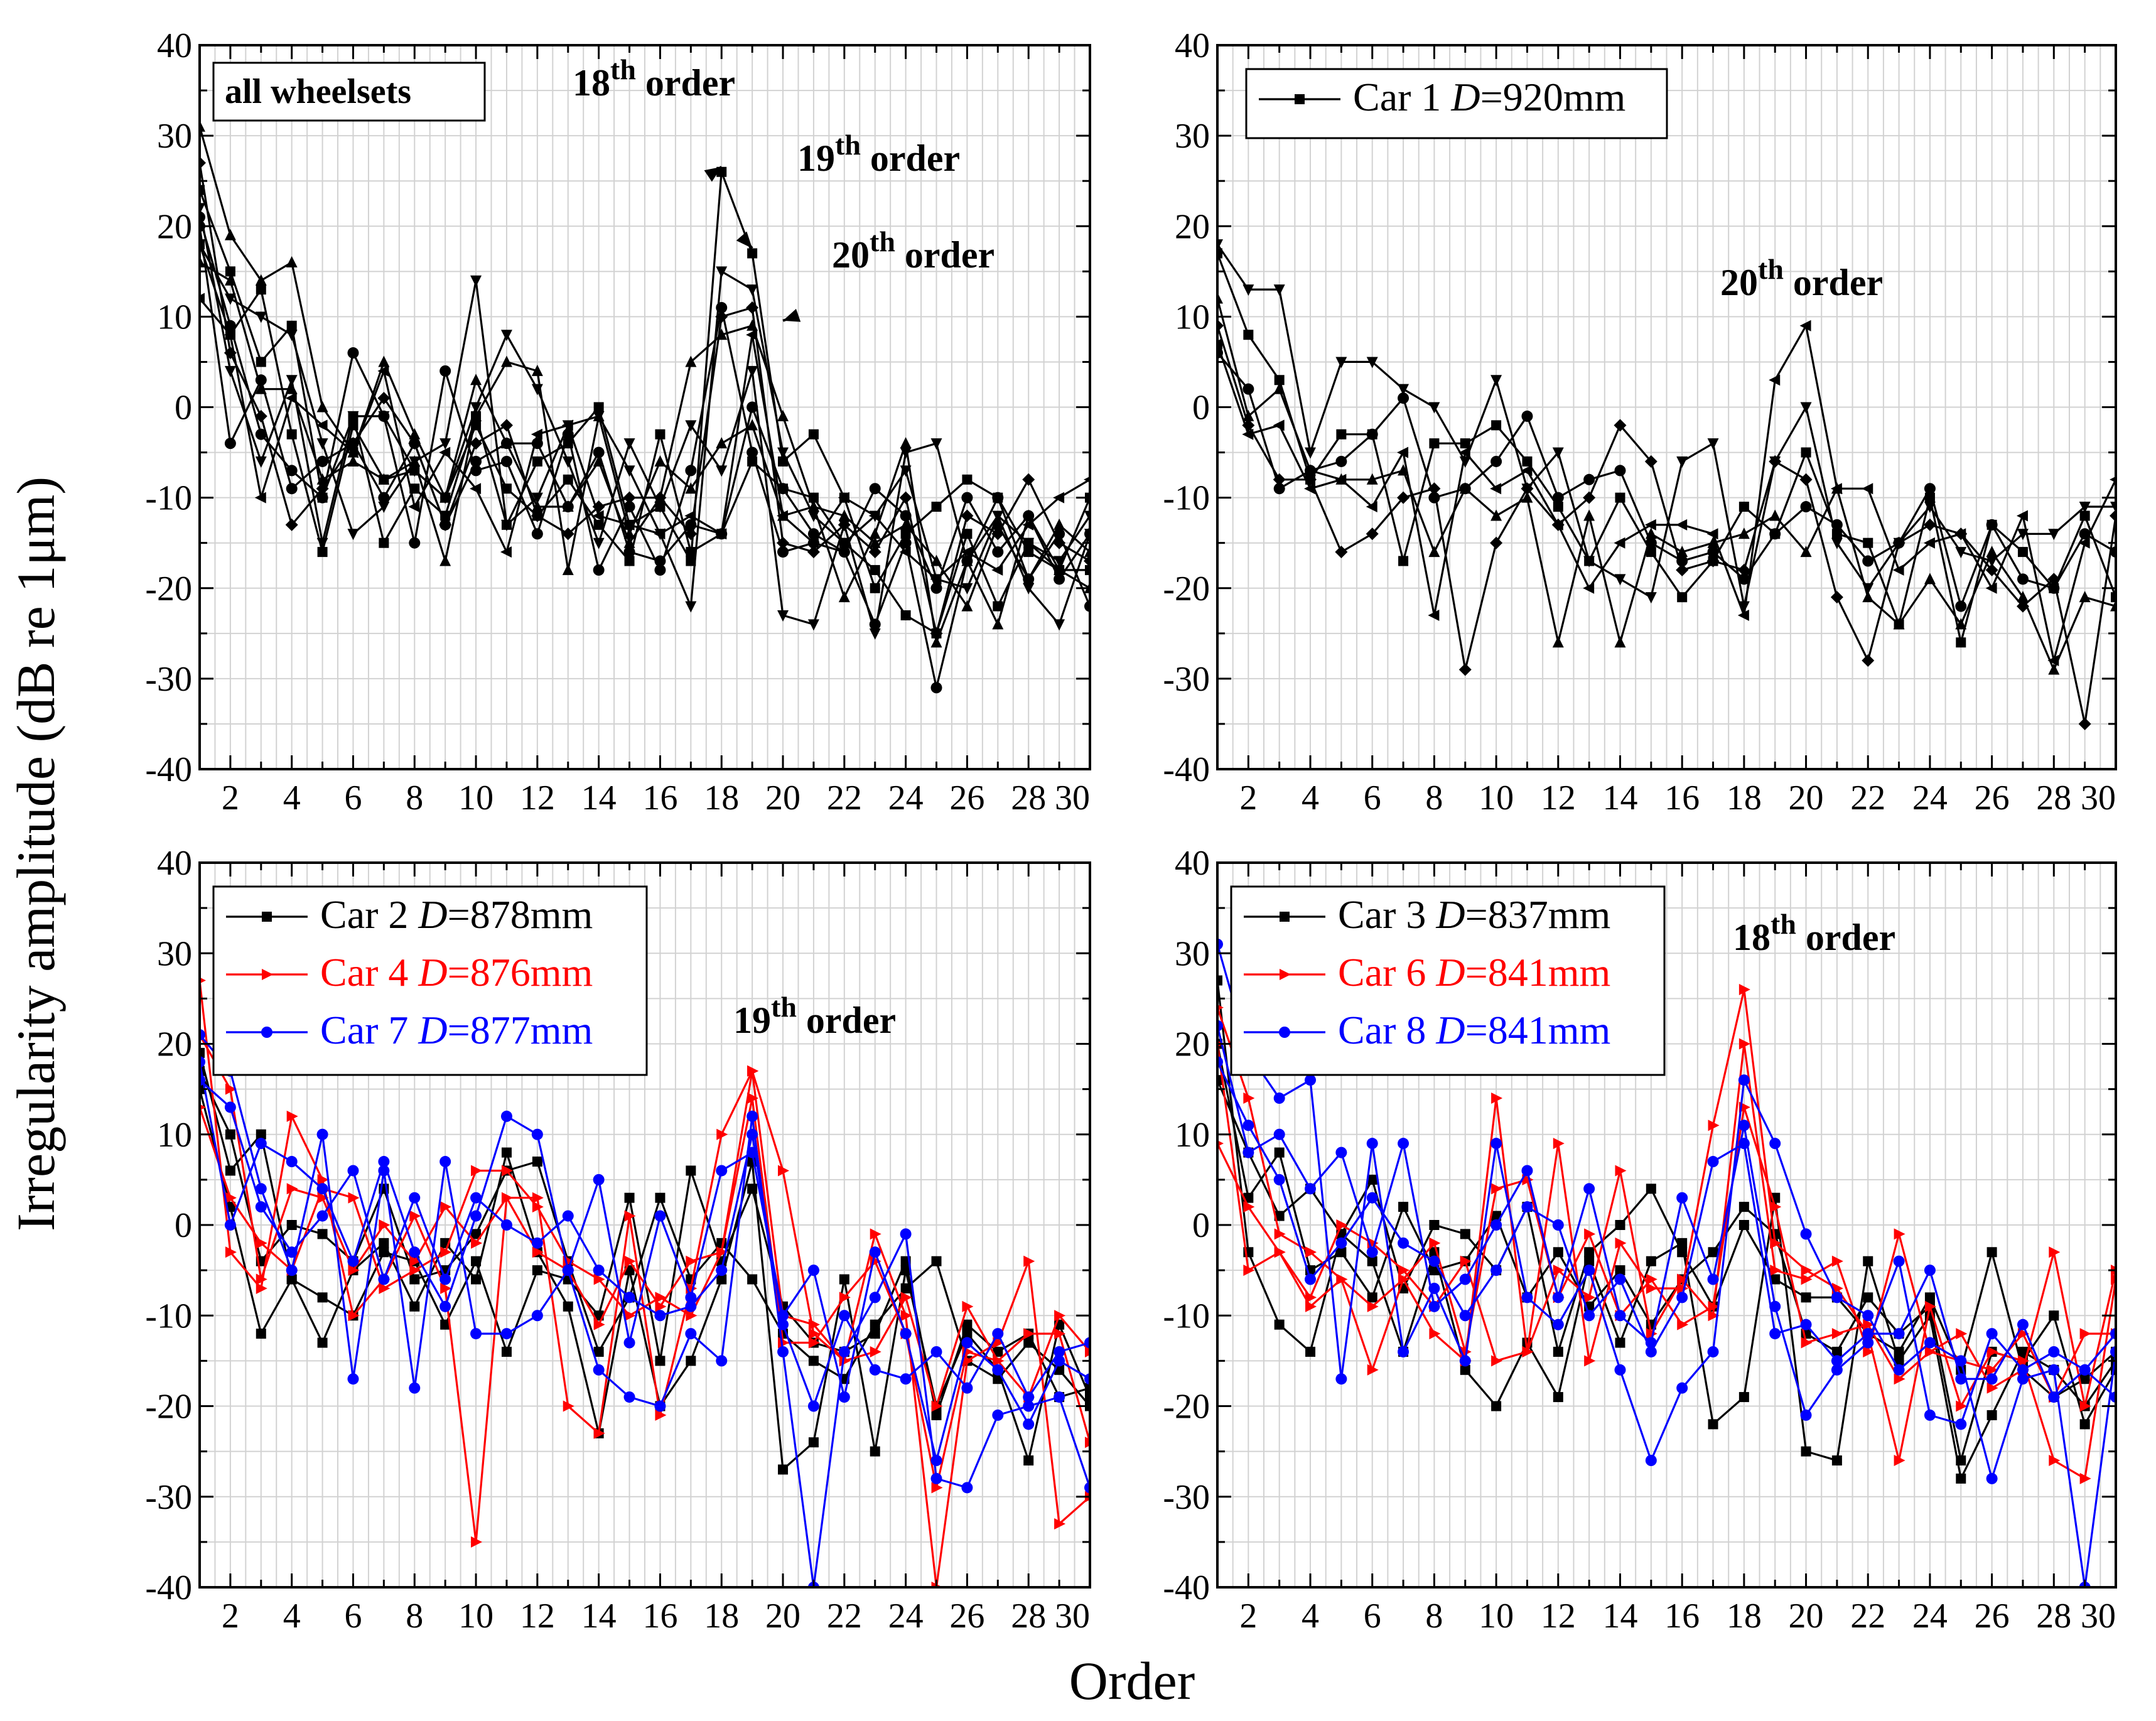 The width and height of the screenshot is (2156, 1721). Describe the element at coordinates (1186, 1588) in the screenshot. I see `y-tick-label: -40` at that location.